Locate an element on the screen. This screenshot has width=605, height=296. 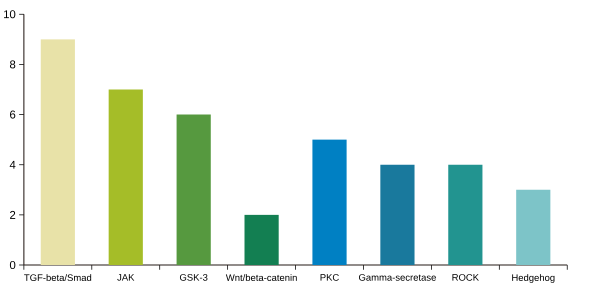
x-tick-label: TGF-beta/Smad is located at coordinates (58, 277).